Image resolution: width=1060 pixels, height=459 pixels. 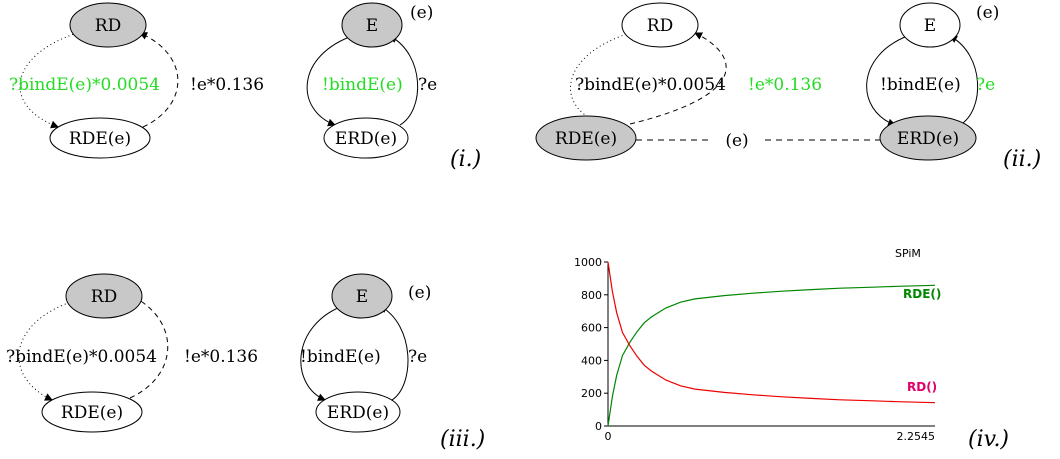 I want to click on edge-rd-to-rde, so click(x=48, y=80).